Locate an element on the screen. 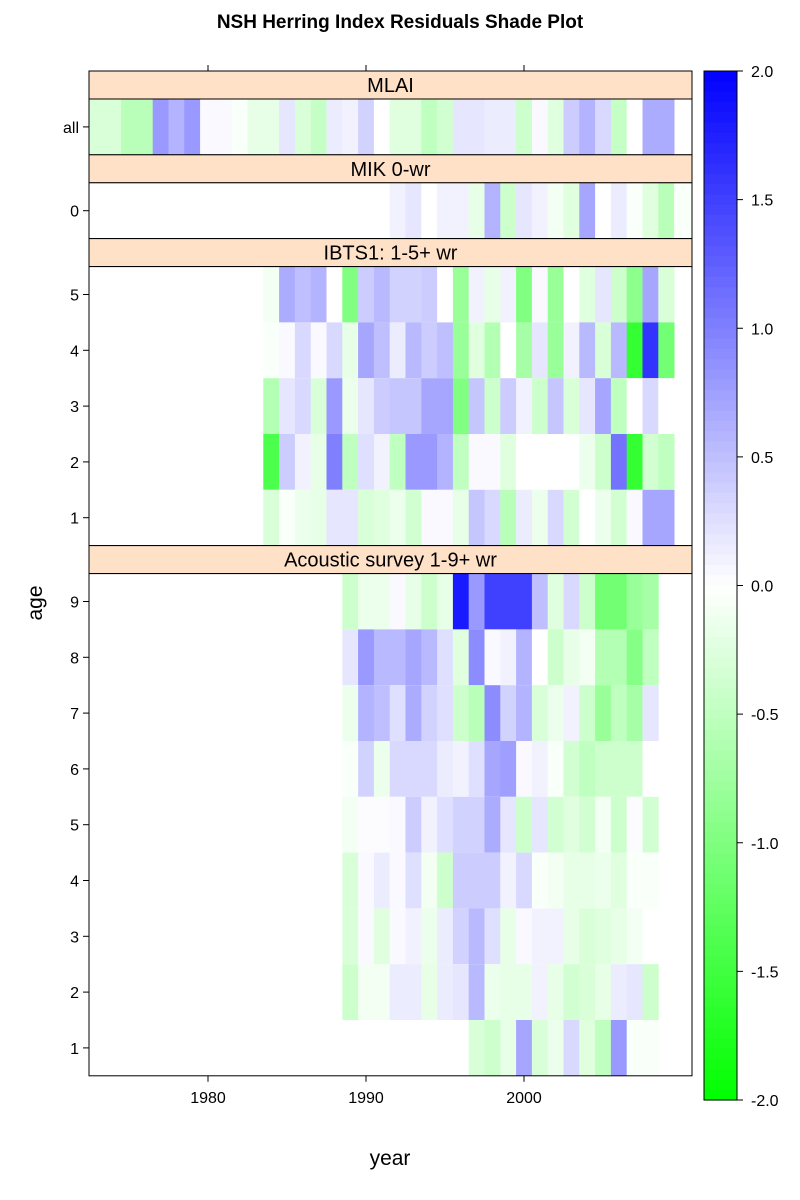  panel-0: MLAI all is located at coordinates (378, 110).